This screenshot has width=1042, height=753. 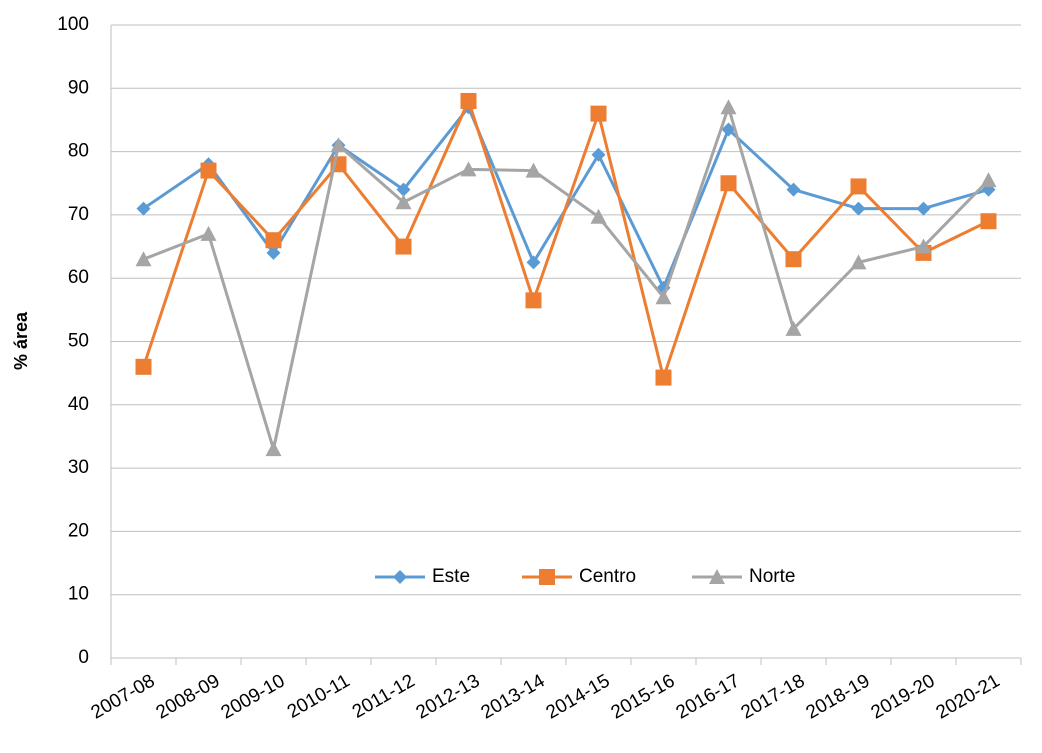 I want to click on x-tick-label: 2017-18, so click(x=773, y=696).